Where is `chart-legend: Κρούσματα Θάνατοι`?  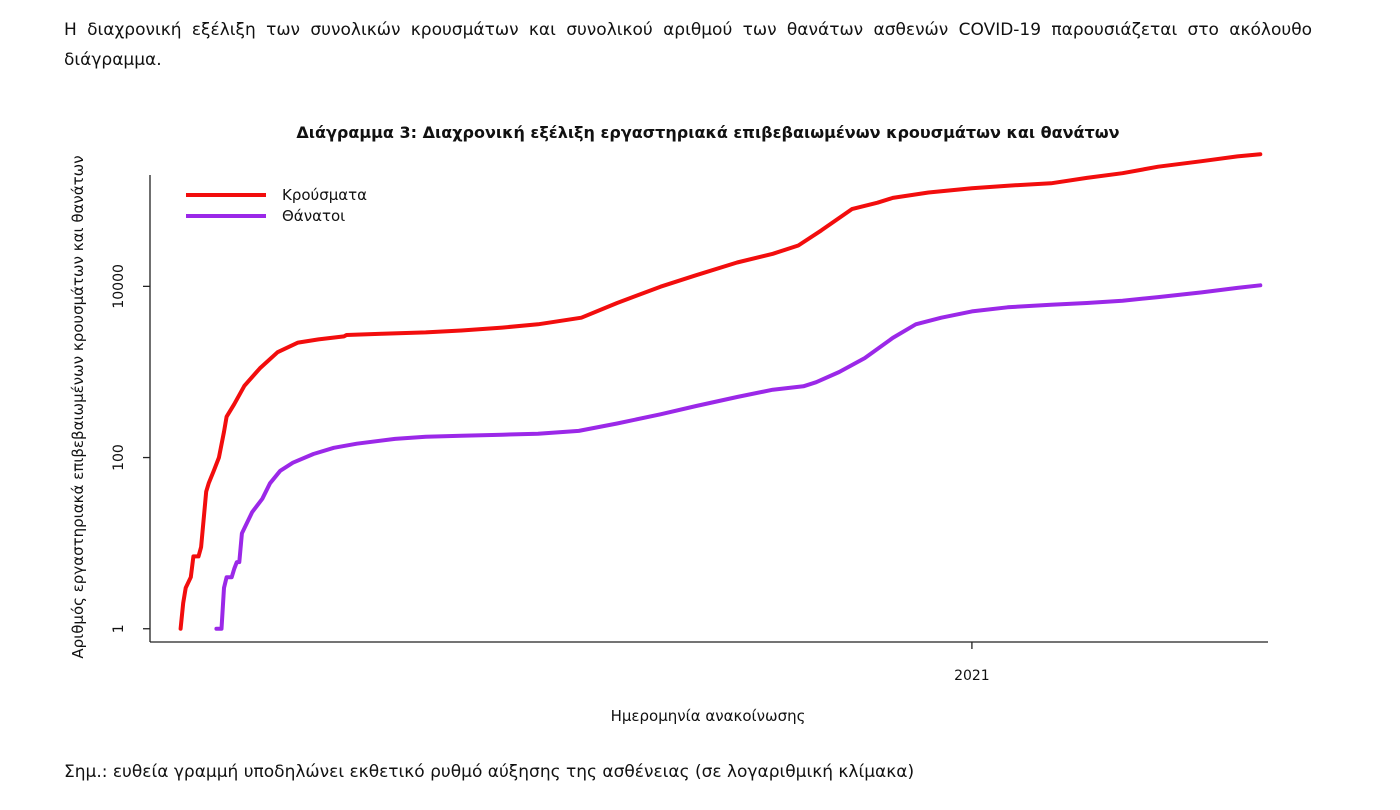
chart-legend: Κρούσματα Θάνατοι is located at coordinates (276, 205).